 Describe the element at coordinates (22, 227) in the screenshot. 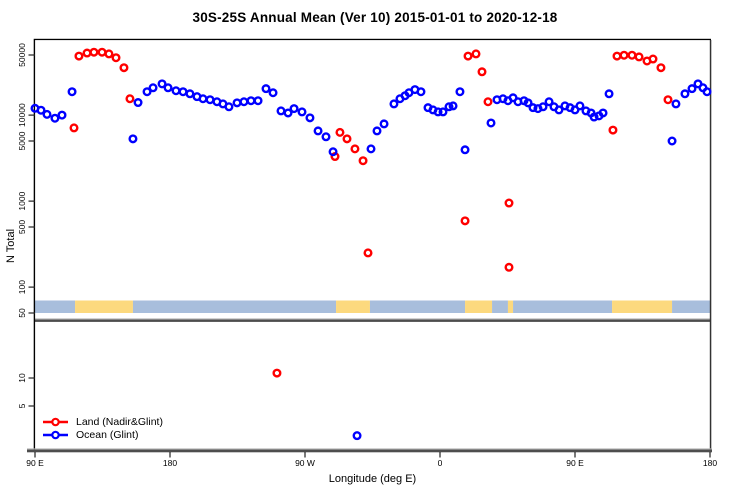

I see `y-tick-label: 500` at that location.